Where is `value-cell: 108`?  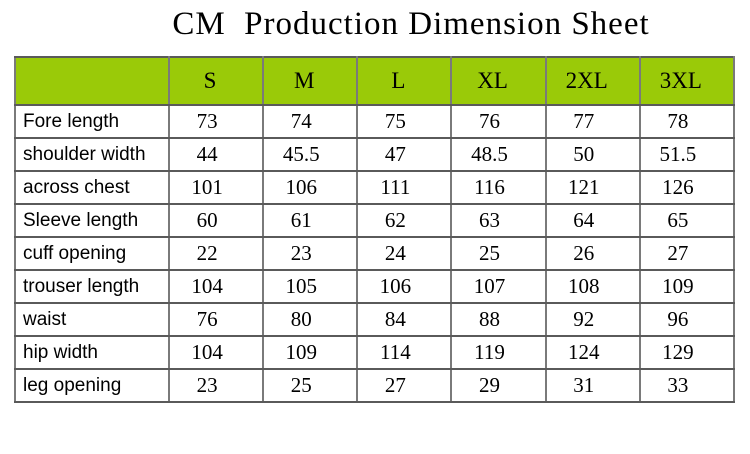 value-cell: 108 is located at coordinates (592, 286).